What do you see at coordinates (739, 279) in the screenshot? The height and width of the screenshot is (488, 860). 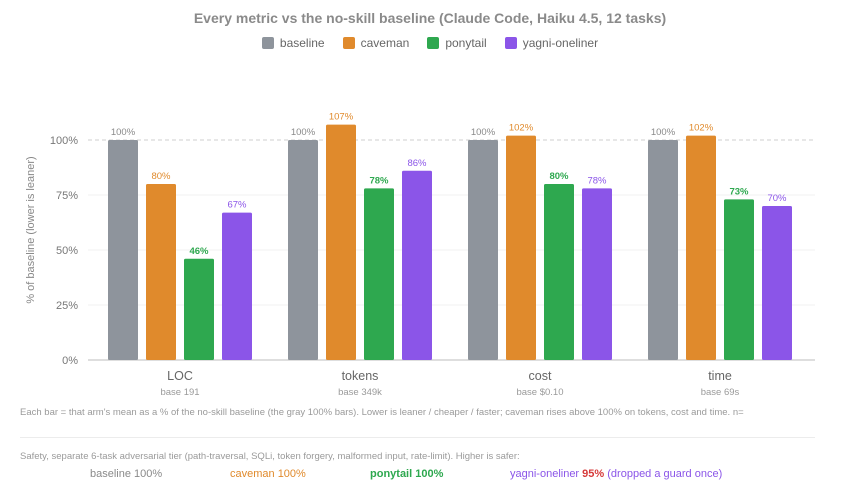 I see `bar-ponytail-time` at bounding box center [739, 279].